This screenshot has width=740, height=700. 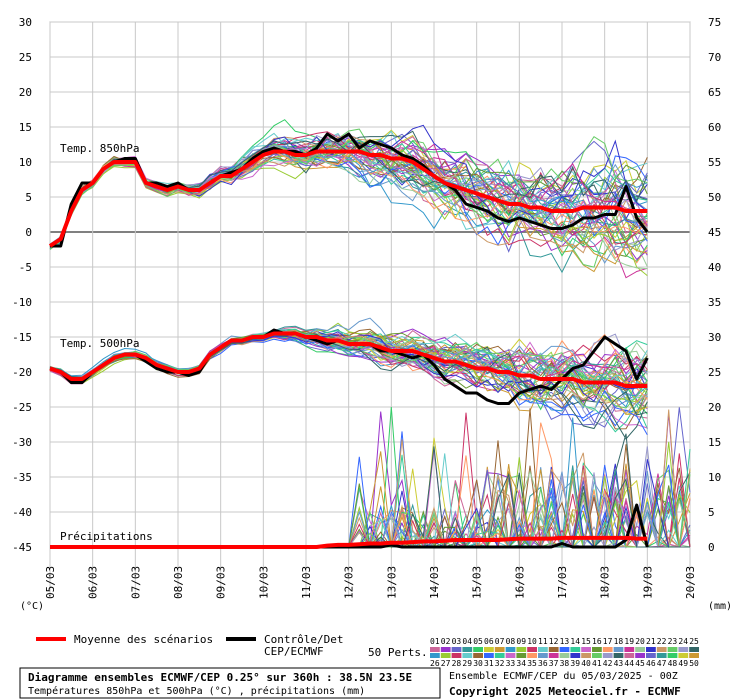 I want to click on pert-number-bottom: 41, so click(x=597, y=663).